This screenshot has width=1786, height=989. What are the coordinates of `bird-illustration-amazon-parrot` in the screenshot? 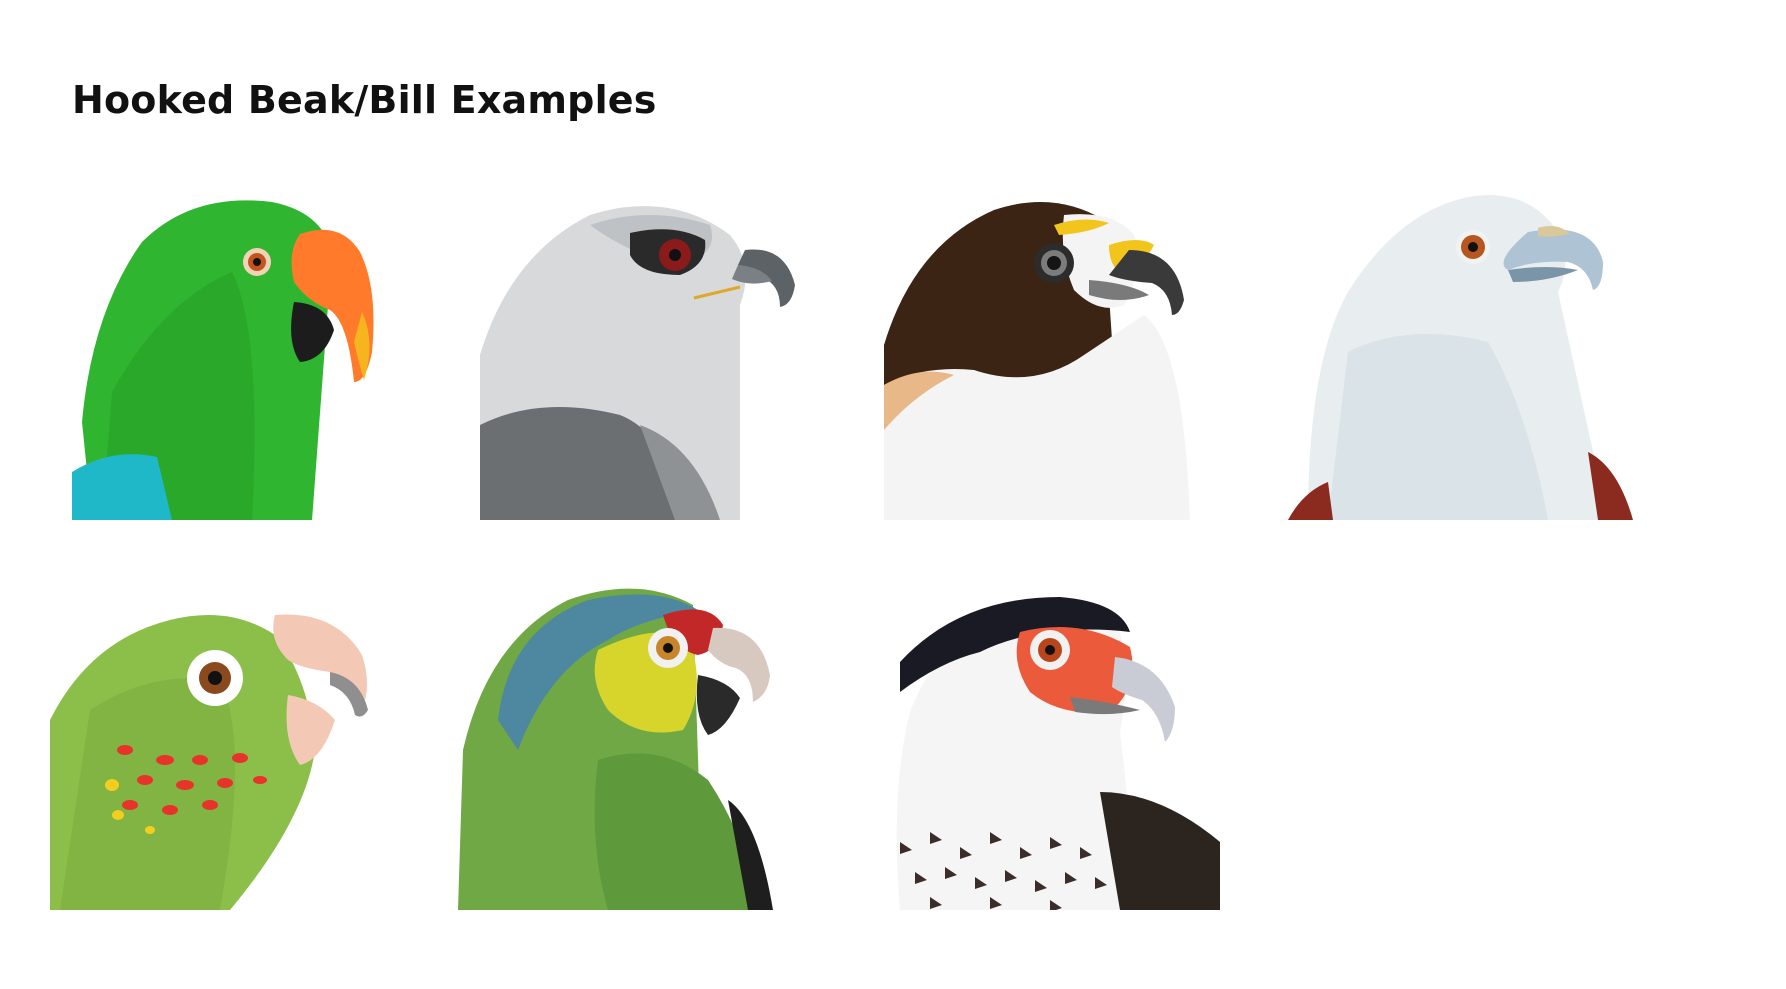 It's located at (628, 745).